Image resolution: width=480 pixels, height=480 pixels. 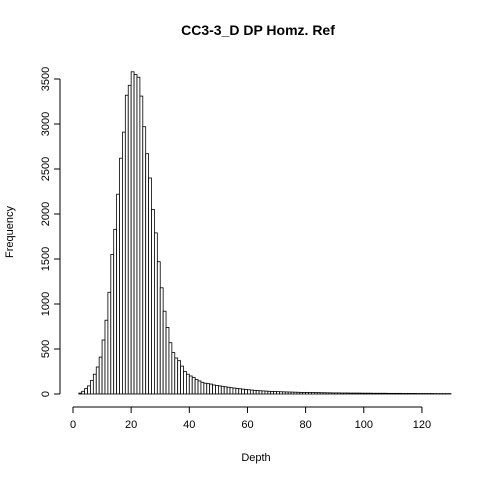 What do you see at coordinates (73, 425) in the screenshot?
I see `x-tick-label: 0` at bounding box center [73, 425].